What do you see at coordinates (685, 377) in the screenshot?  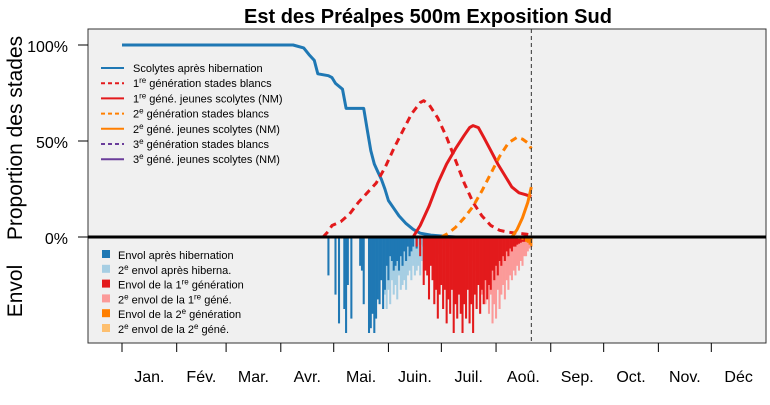 I see `month-label: Nov.` at bounding box center [685, 377].